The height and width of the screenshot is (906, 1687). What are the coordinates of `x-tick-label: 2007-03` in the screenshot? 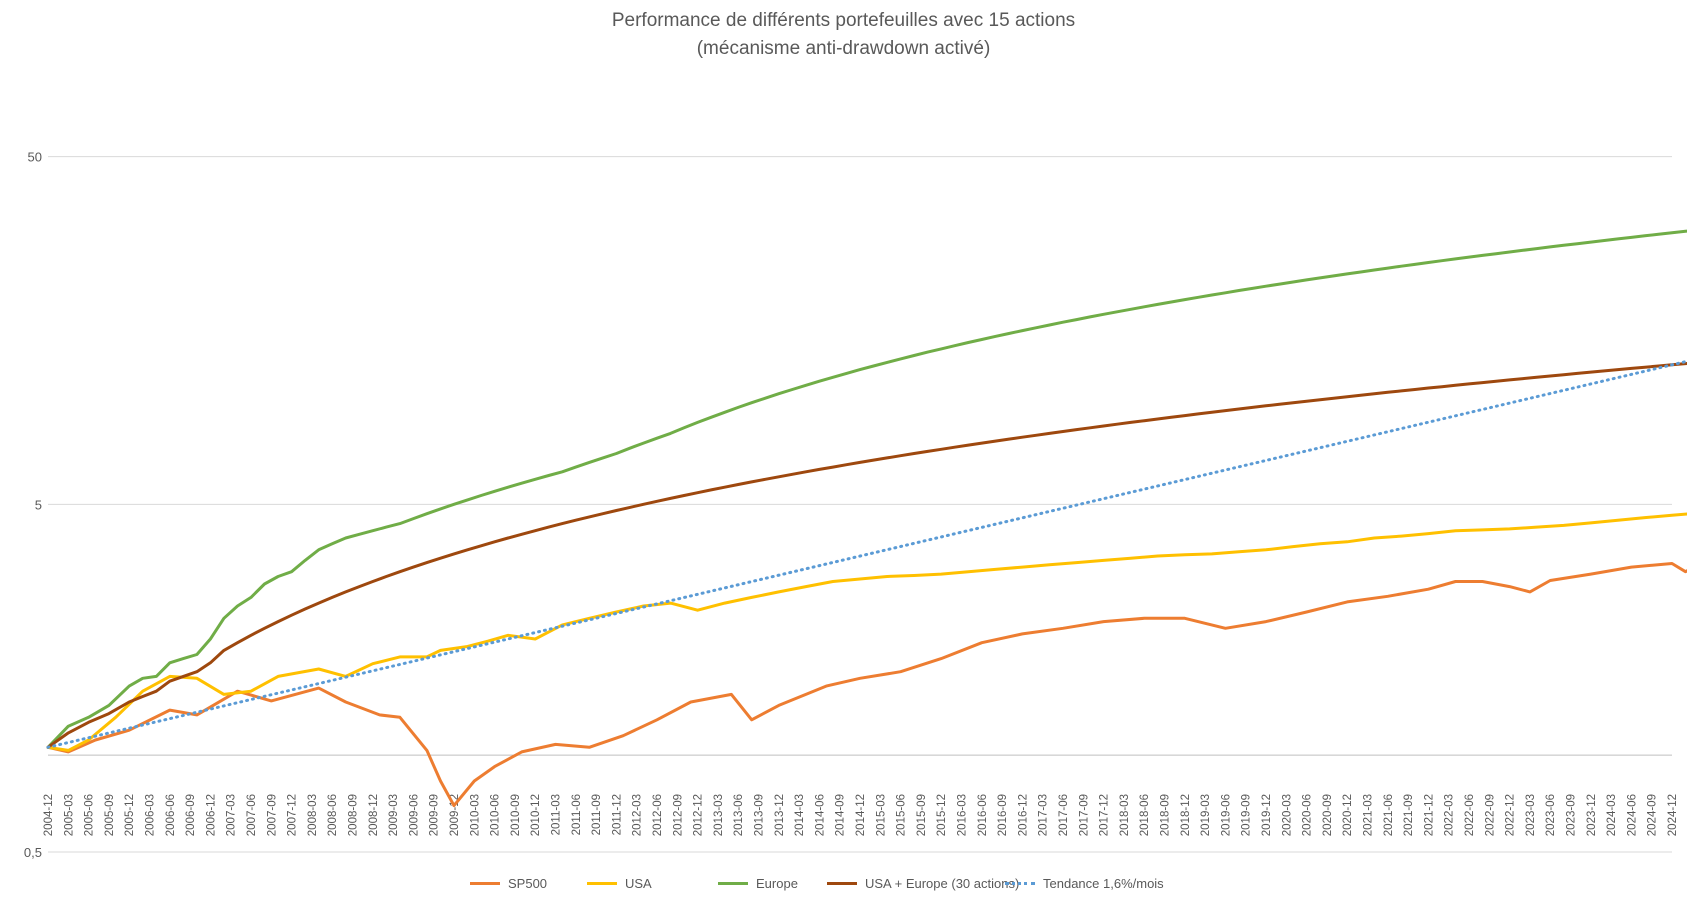 It's located at (232, 815).